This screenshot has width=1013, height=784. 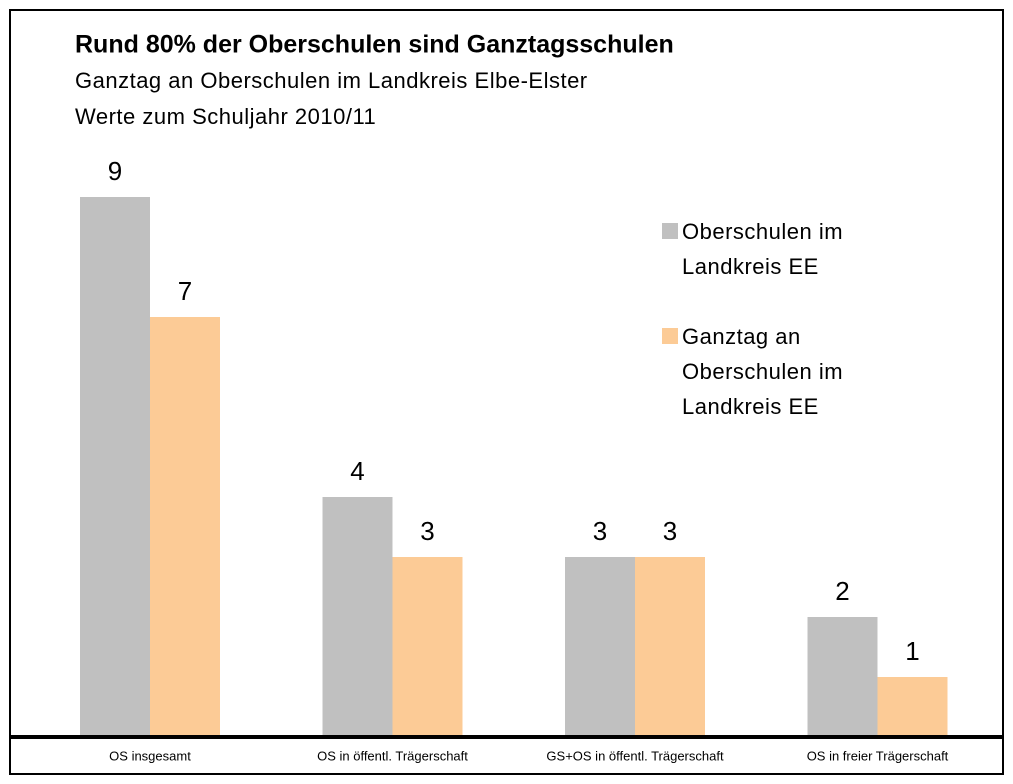 What do you see at coordinates (225, 116) in the screenshot?
I see `chart-subtitle: Werte zum Schuljahr 2010/11` at bounding box center [225, 116].